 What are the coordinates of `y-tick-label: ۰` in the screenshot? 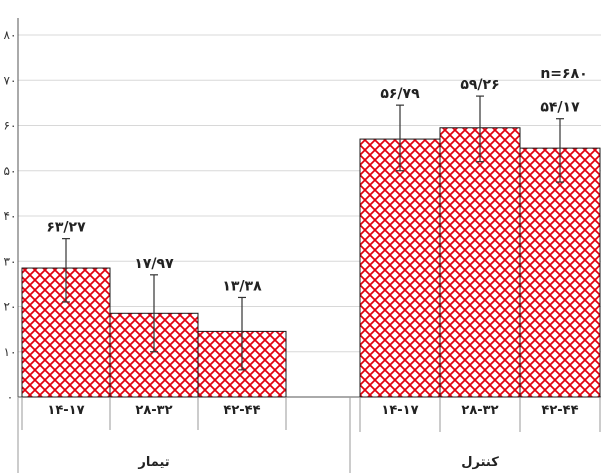 It's located at (10, 397).